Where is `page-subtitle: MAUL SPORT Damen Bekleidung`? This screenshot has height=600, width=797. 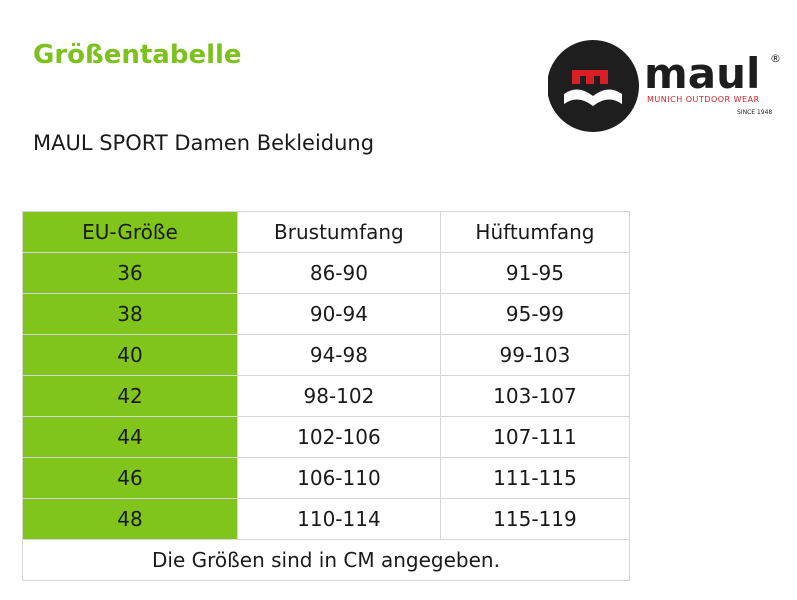
page-subtitle: MAUL SPORT Damen Bekleidung is located at coordinates (204, 143).